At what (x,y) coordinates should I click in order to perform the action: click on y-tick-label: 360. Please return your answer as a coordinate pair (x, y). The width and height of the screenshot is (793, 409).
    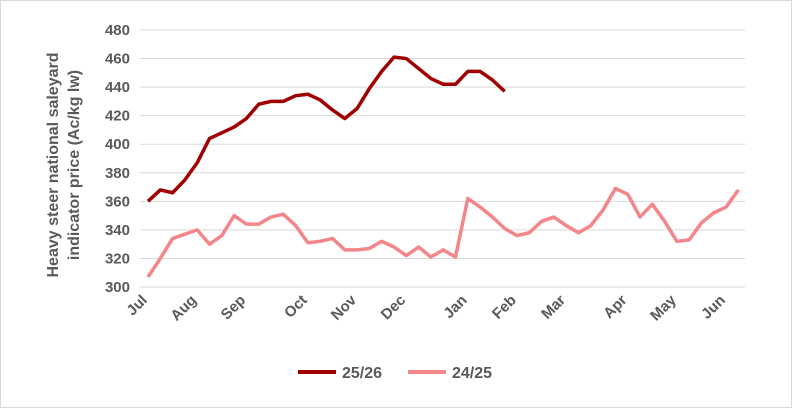
    Looking at the image, I should click on (117, 201).